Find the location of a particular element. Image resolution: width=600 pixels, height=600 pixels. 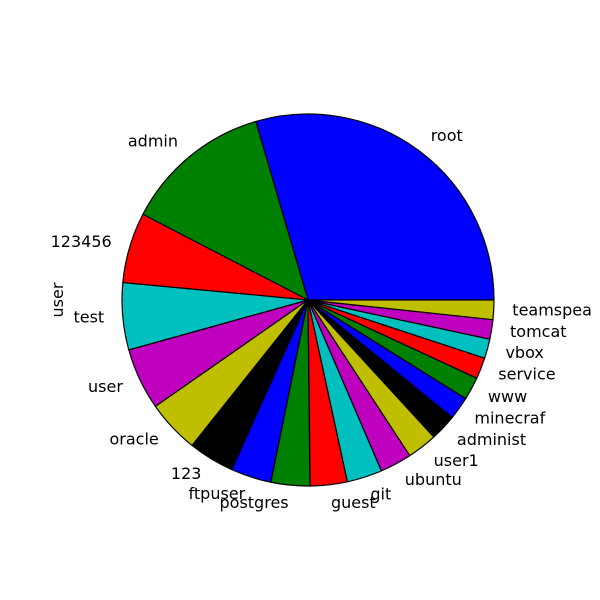

pie-label-root: root is located at coordinates (447, 135).